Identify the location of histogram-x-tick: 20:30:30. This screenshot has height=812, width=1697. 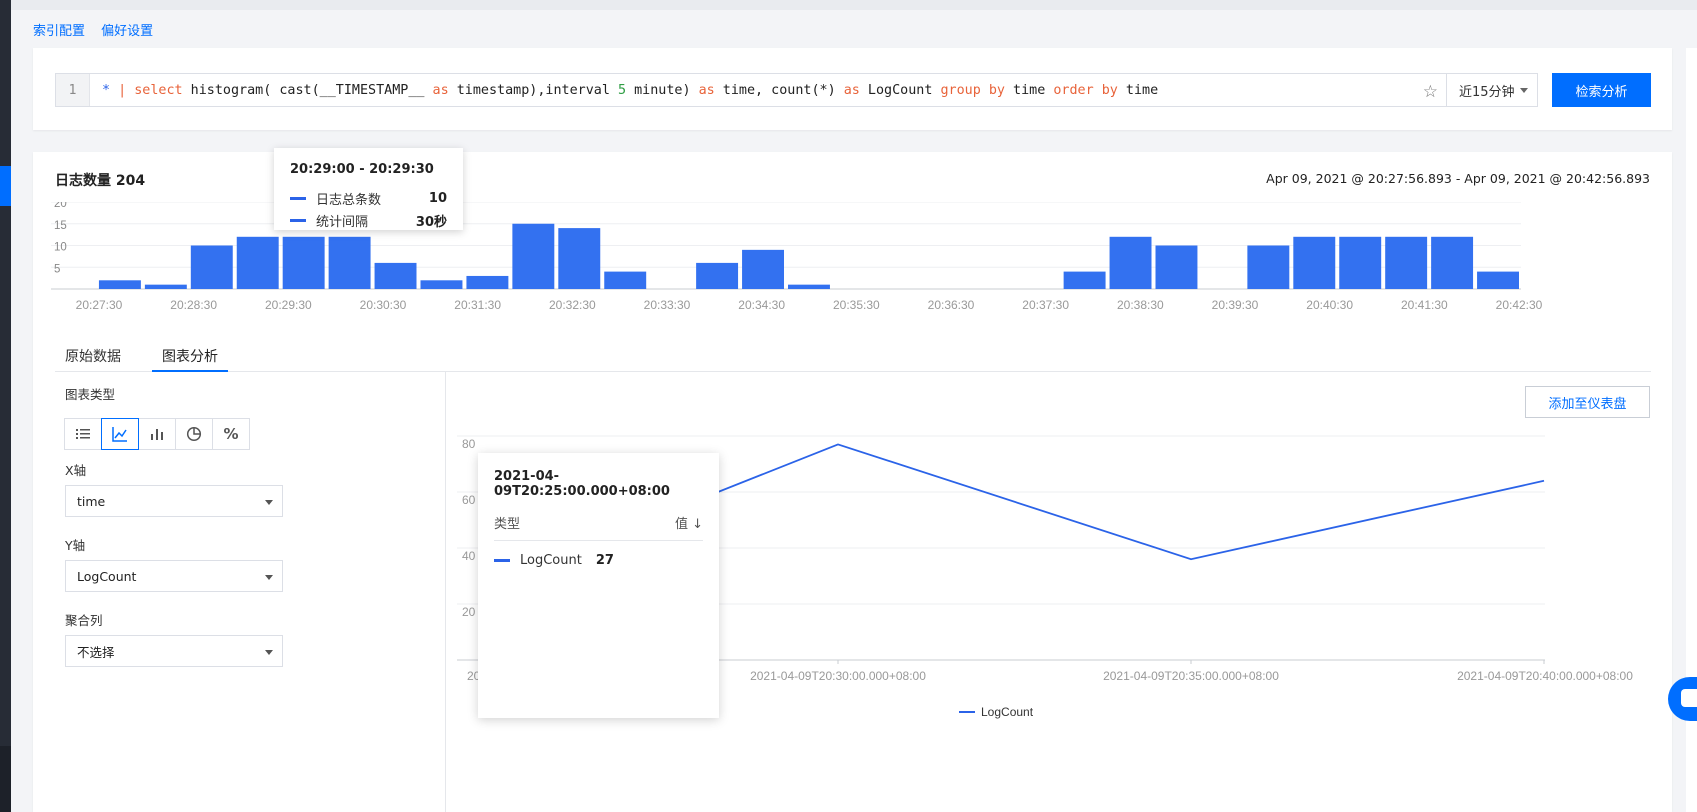
(383, 305).